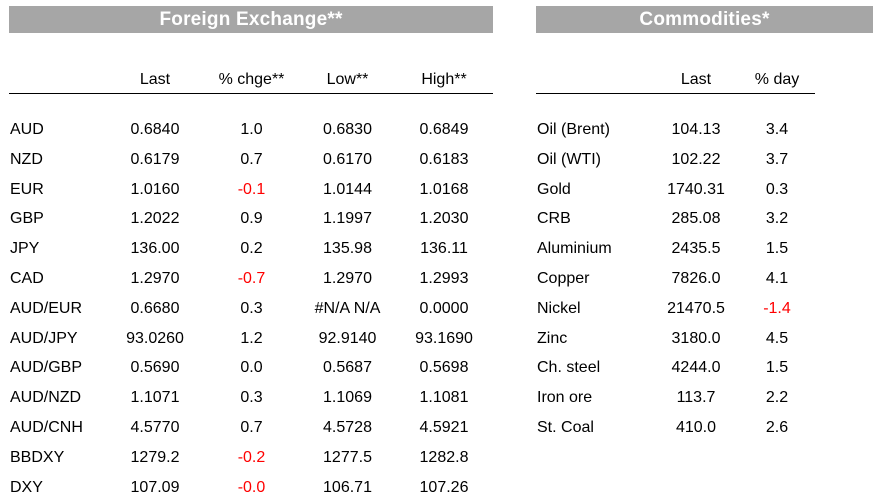 This screenshot has width=884, height=504. What do you see at coordinates (696, 308) in the screenshot?
I see `com-row-last: 21470.5` at bounding box center [696, 308].